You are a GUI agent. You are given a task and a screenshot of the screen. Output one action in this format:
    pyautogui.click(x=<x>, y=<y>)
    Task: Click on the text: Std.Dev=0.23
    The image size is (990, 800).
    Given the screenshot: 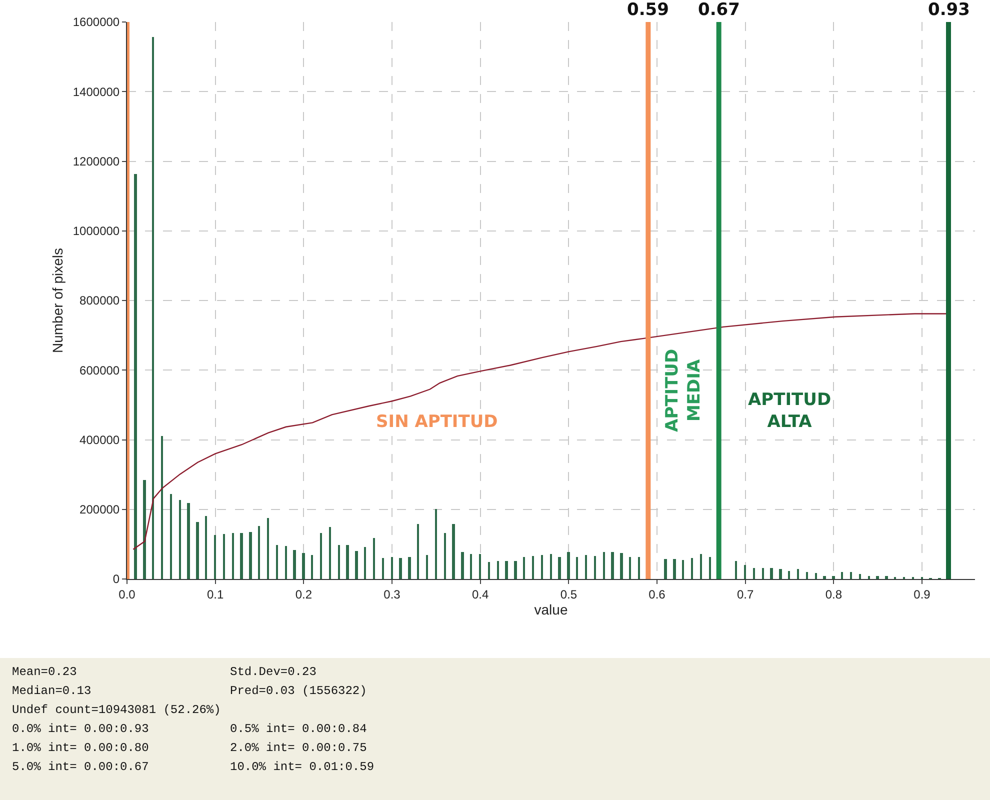 What is the action you would take?
    pyautogui.click(x=273, y=672)
    